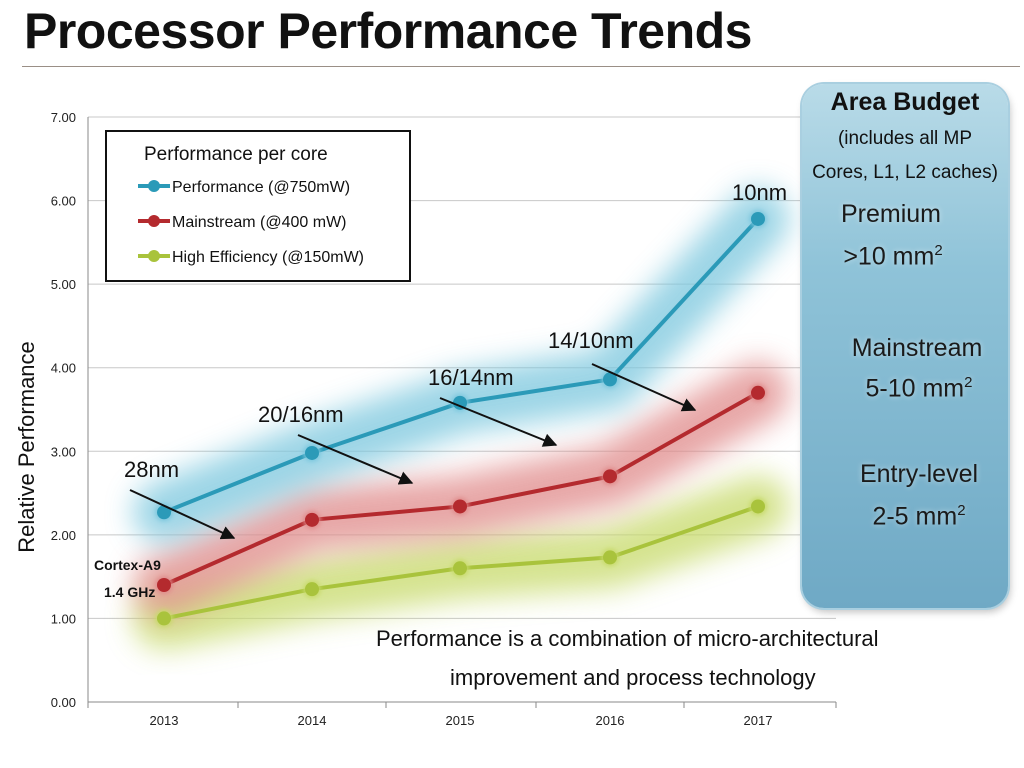 The image size is (1024, 768). I want to click on title-divider, so click(521, 66).